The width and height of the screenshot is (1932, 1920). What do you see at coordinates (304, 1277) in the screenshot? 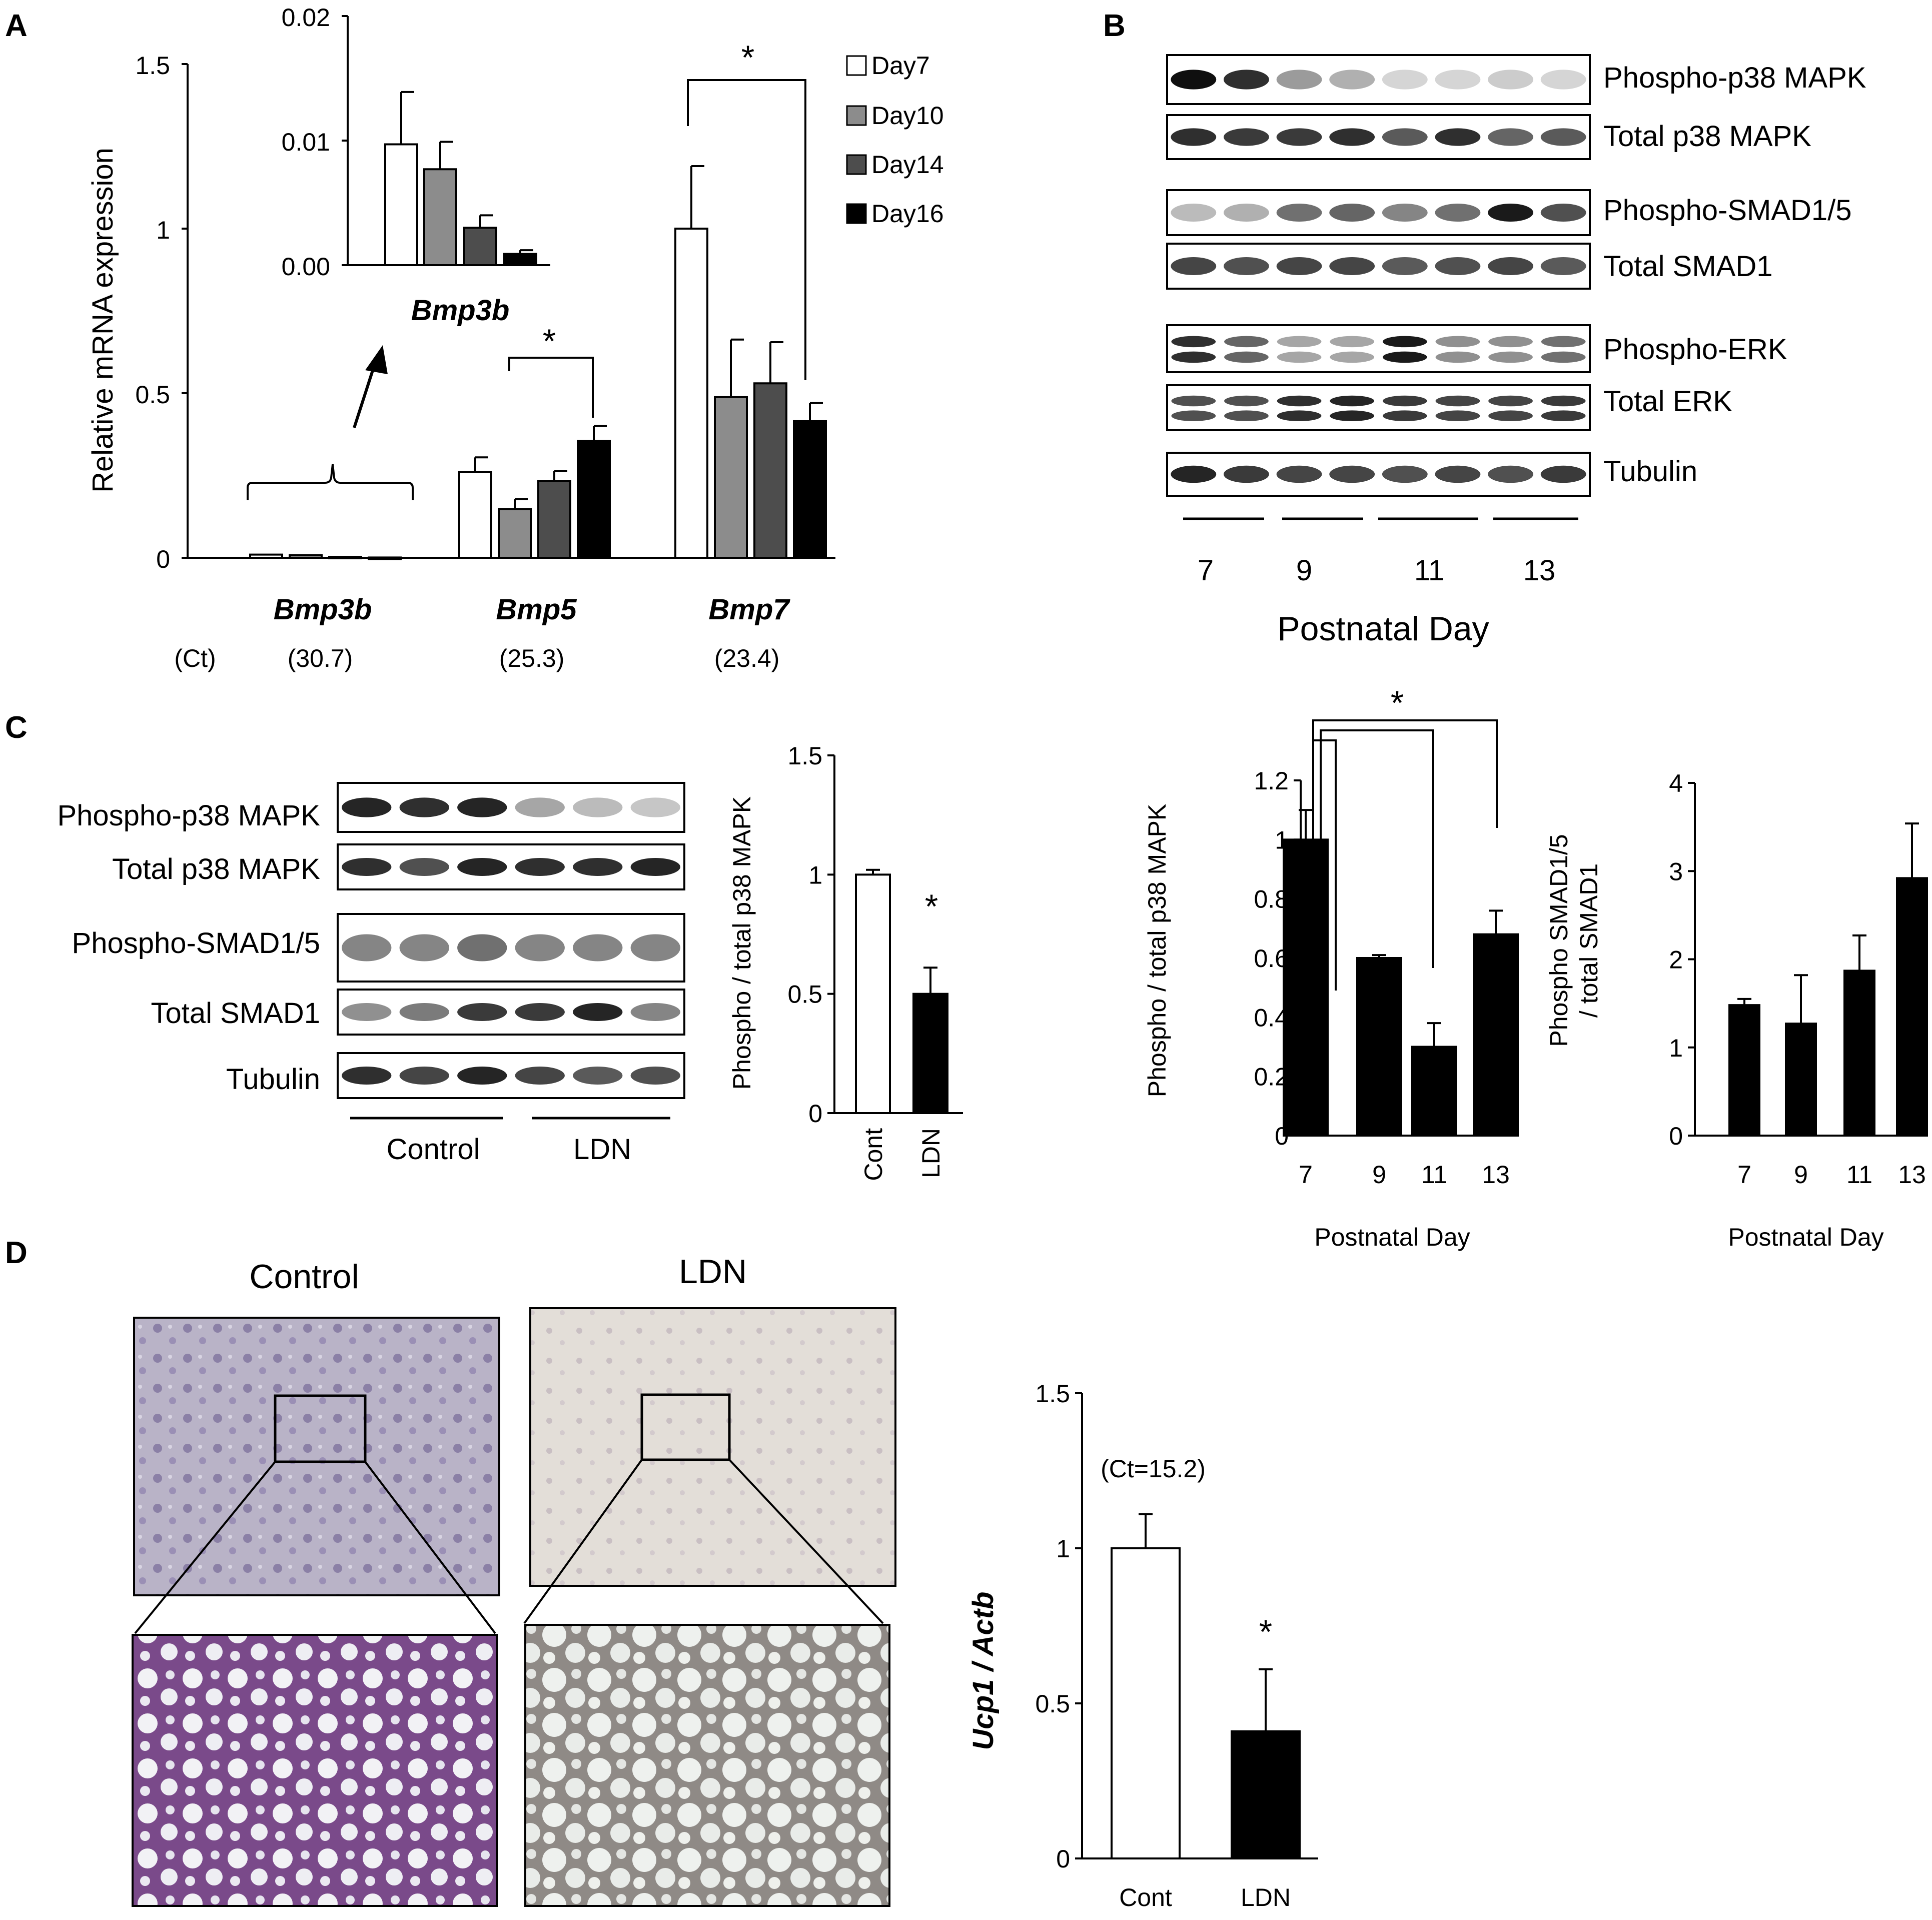
I see `micrograph-title-control: Control` at bounding box center [304, 1277].